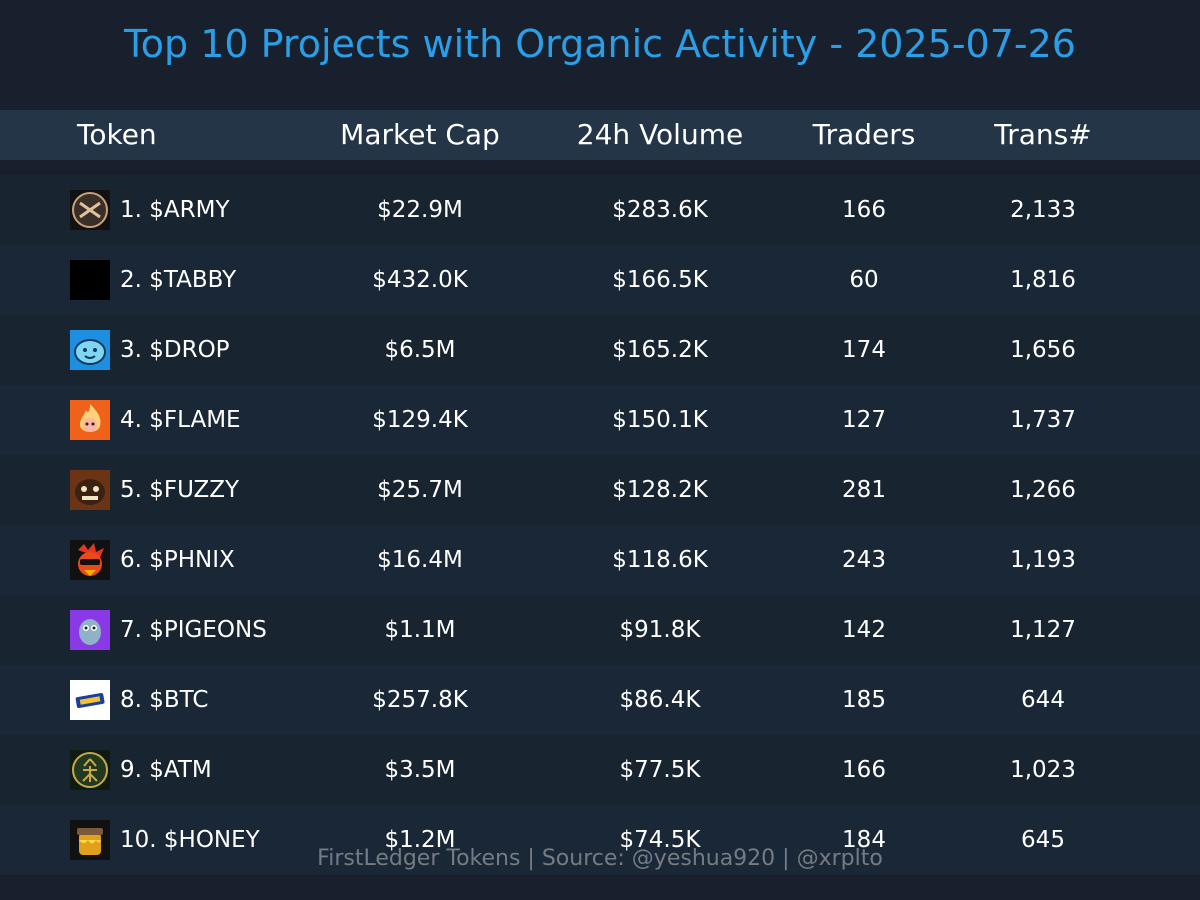 The width and height of the screenshot is (1200, 900). I want to click on volume-cell: $166.5K, so click(660, 280).